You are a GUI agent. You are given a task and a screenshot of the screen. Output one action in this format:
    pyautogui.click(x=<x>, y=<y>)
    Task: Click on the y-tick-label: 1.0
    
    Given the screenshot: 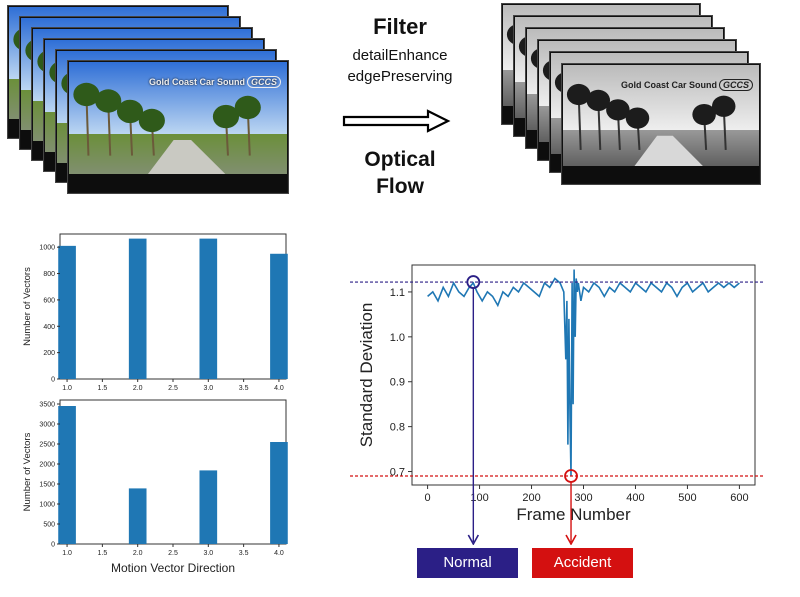 What is the action you would take?
    pyautogui.click(x=397, y=338)
    